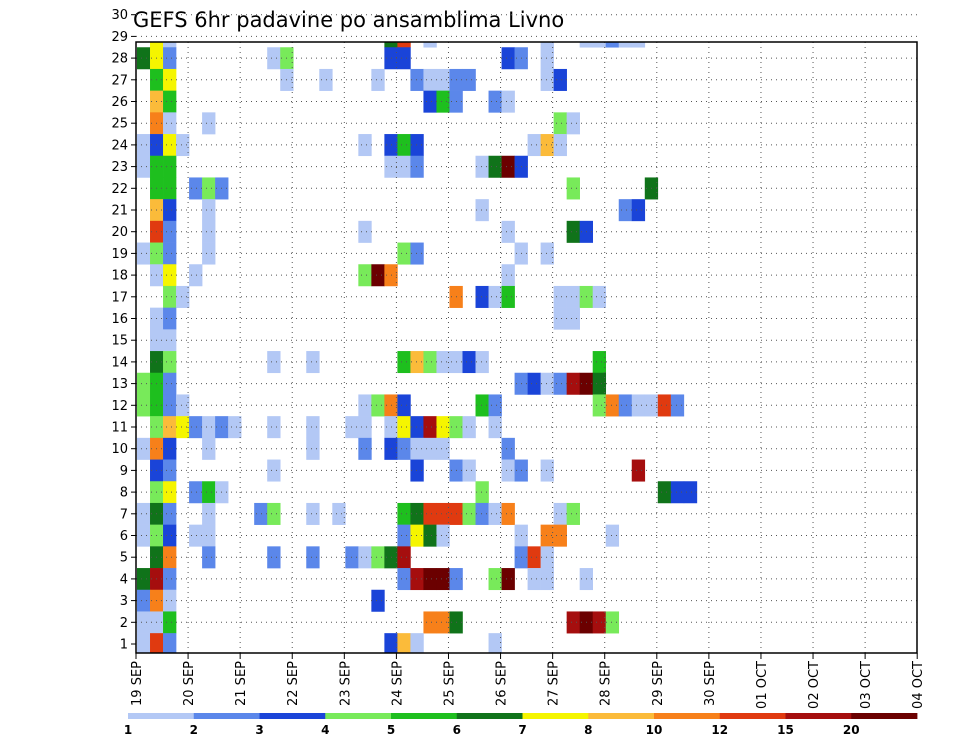 The width and height of the screenshot is (960, 742). I want to click on x-tick-label: 19 SEP, so click(137, 683).